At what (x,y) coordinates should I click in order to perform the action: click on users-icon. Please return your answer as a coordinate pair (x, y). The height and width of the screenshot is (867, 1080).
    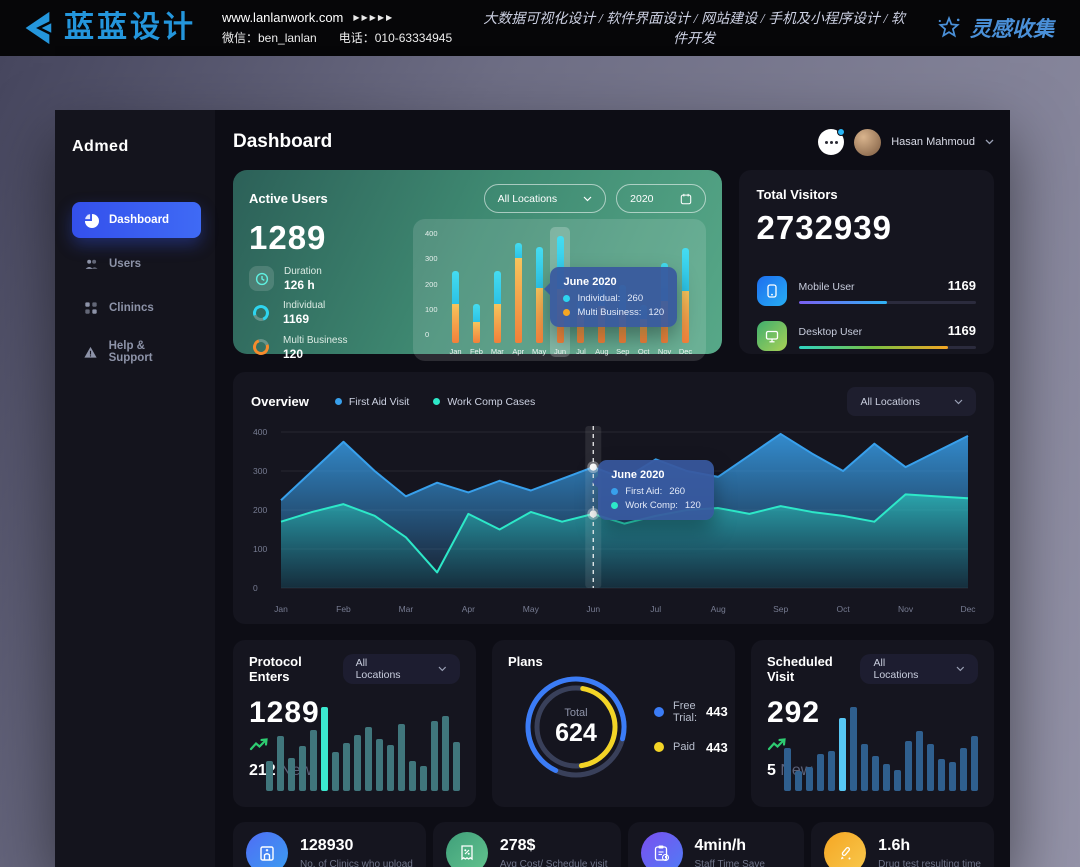
    Looking at the image, I should click on (91, 264).